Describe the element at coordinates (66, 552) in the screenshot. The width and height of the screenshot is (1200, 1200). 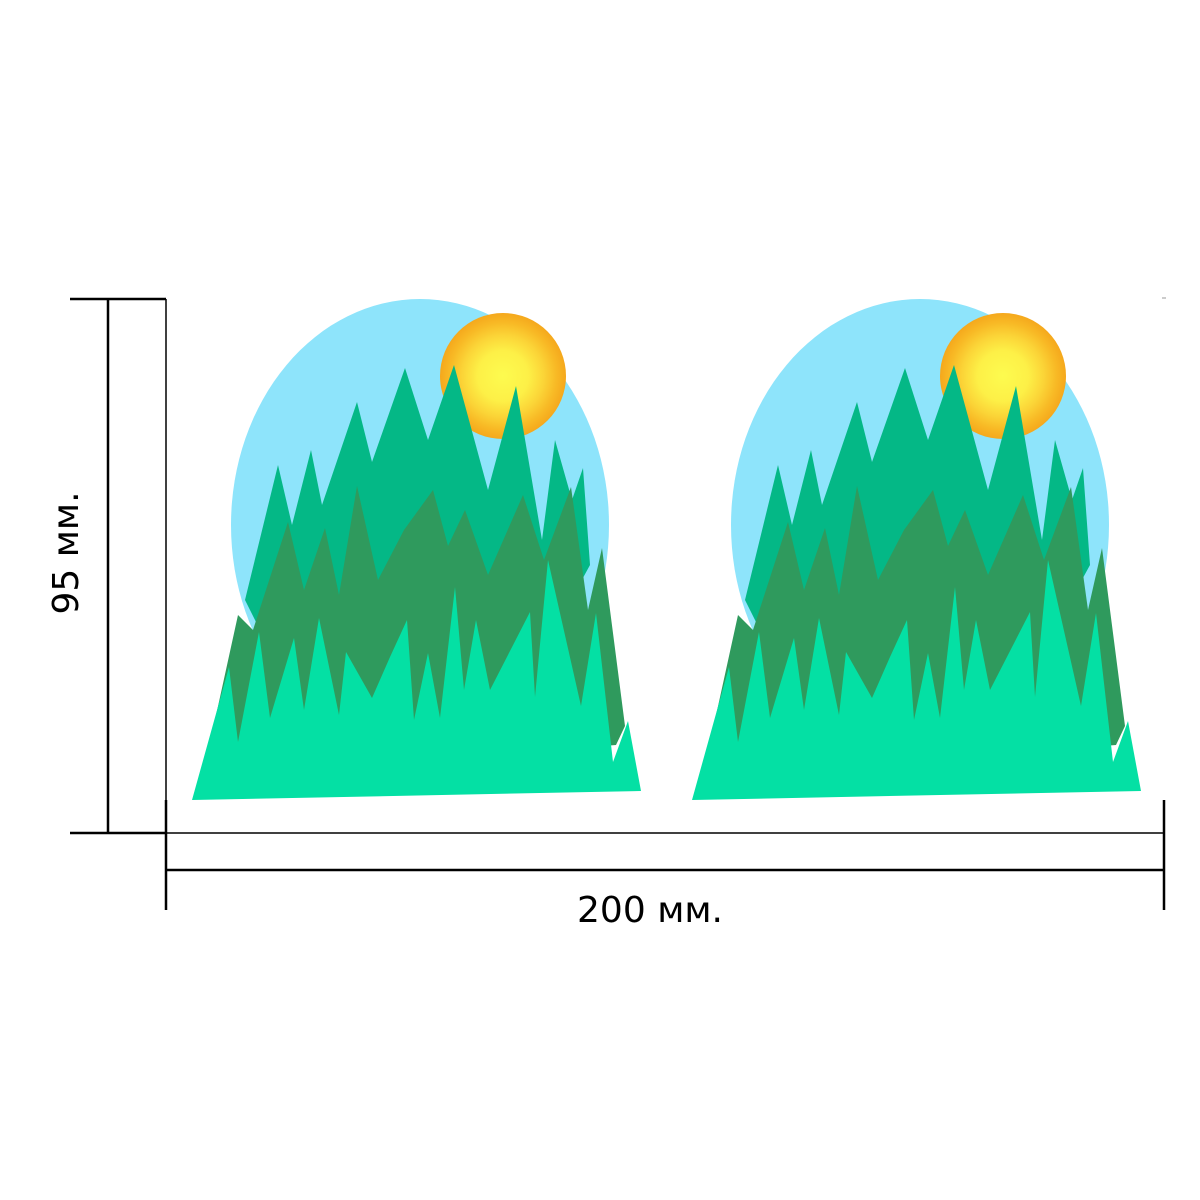
I see `height-label: 95 мм.` at that location.